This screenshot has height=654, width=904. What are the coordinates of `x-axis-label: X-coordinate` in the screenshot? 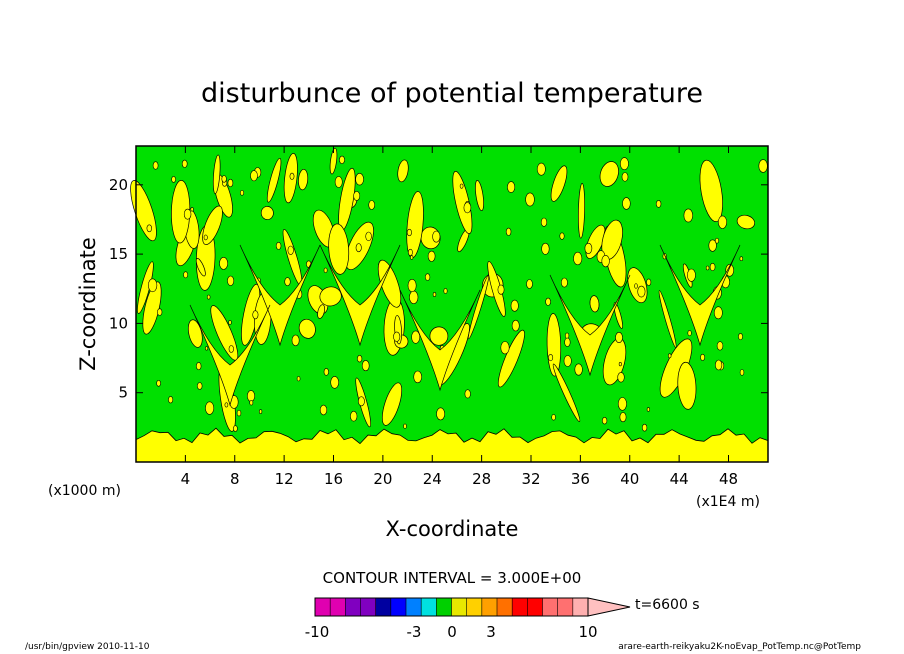 It's located at (452, 529).